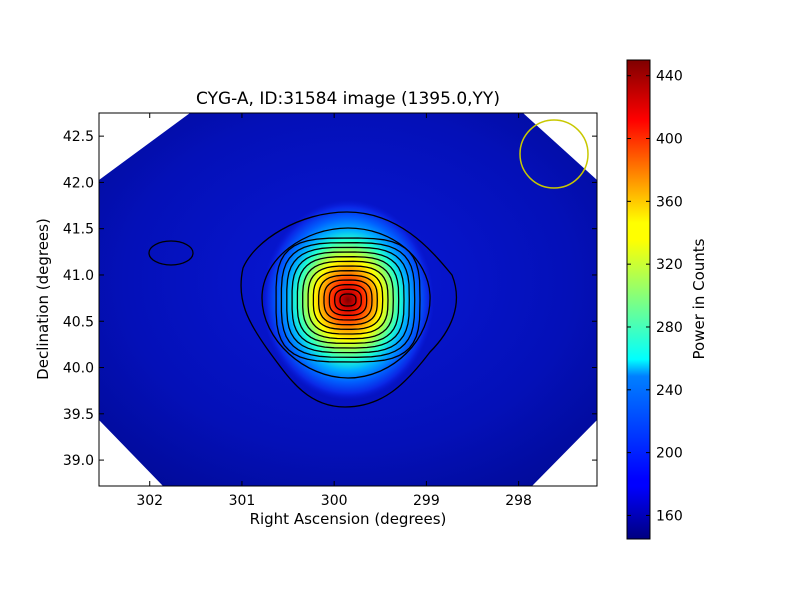  What do you see at coordinates (669, 516) in the screenshot?
I see `colorbar-tick-label: 160` at bounding box center [669, 516].